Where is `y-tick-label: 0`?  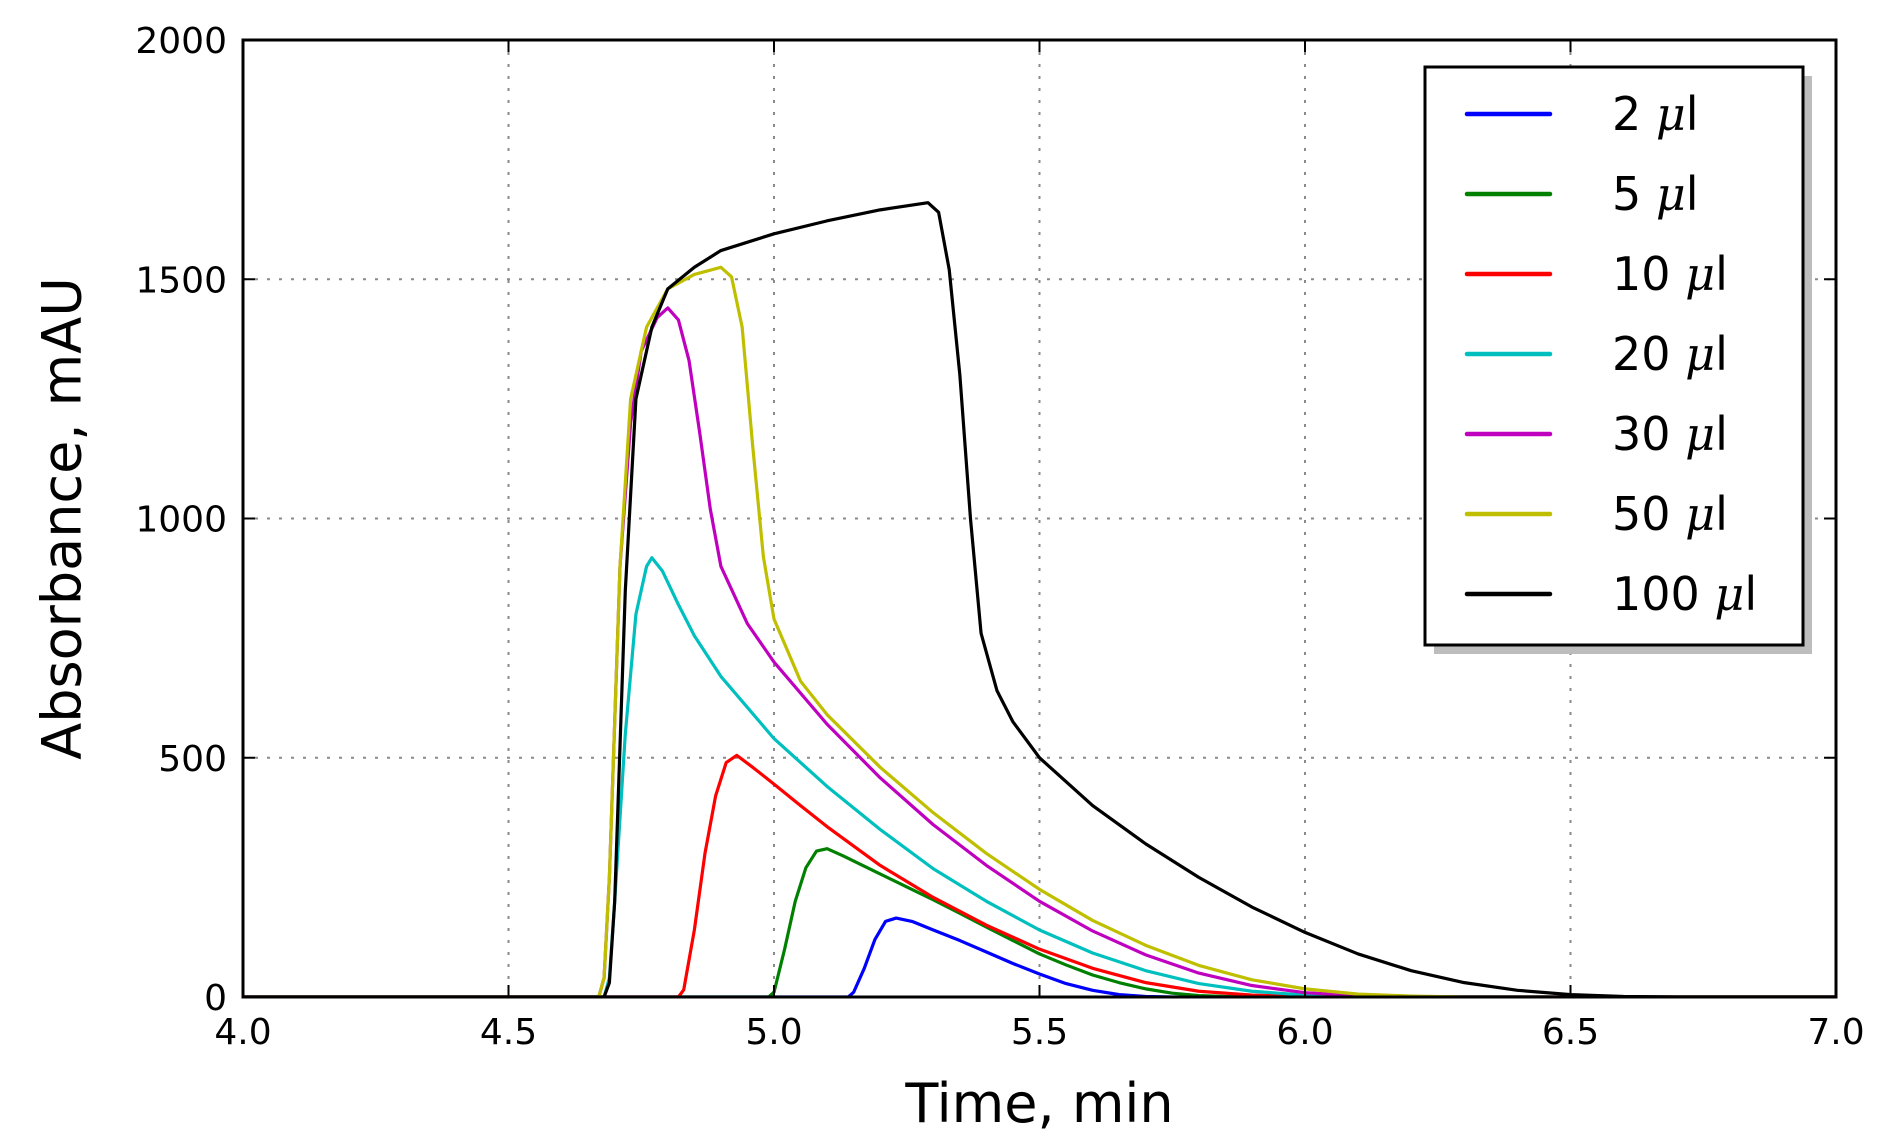
y-tick-label: 0 is located at coordinates (215, 998).